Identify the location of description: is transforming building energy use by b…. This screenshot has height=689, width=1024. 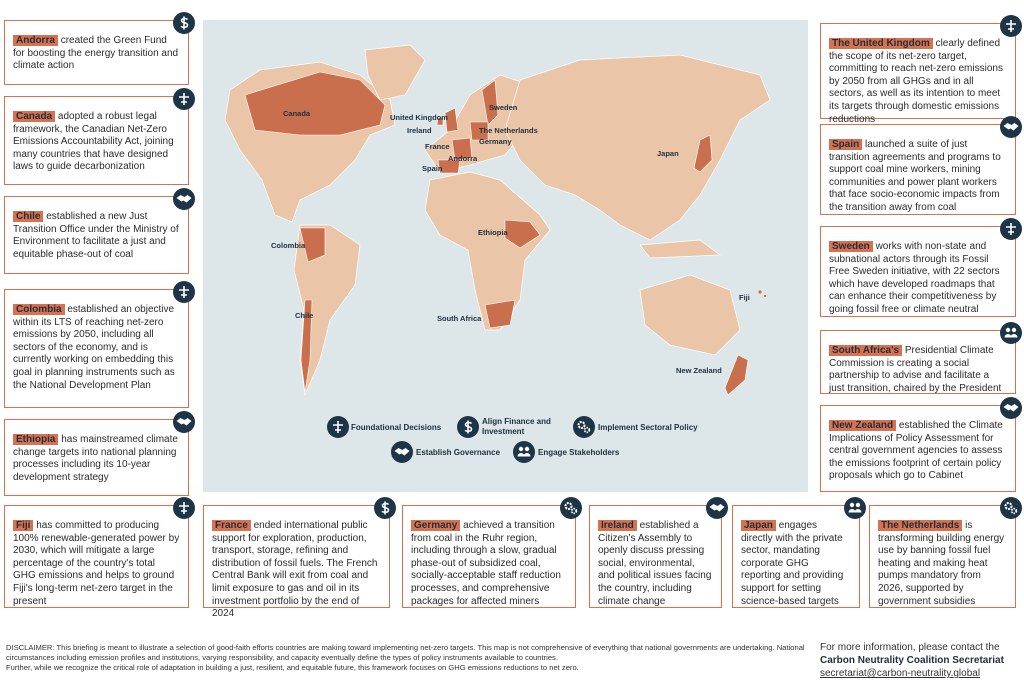
(941, 563).